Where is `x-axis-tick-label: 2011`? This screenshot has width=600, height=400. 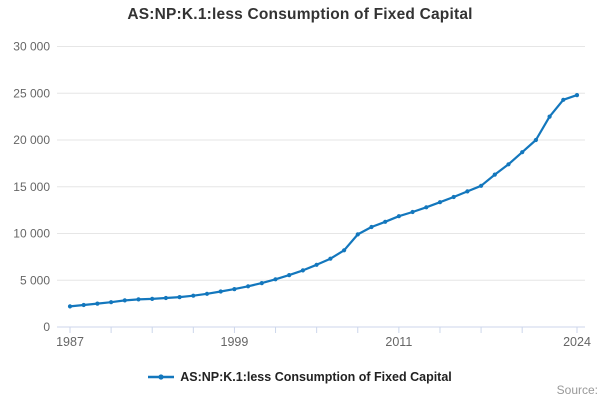 x-axis-tick-label: 2011 is located at coordinates (398, 342).